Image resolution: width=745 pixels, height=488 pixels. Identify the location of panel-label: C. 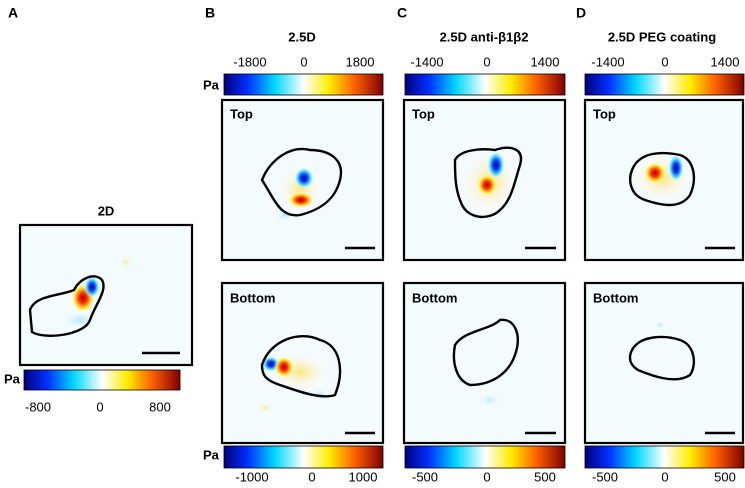
(402, 13).